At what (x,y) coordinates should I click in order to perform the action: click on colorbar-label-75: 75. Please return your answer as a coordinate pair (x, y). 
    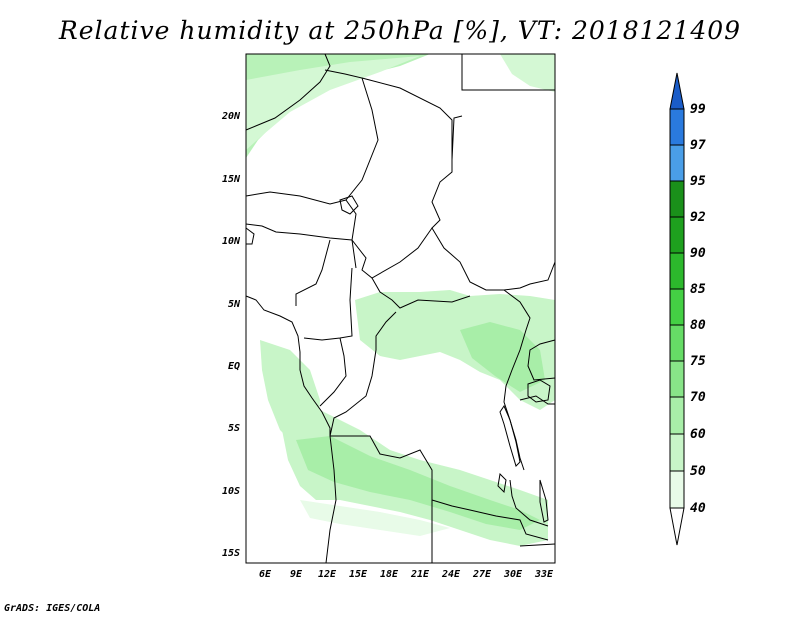
    Looking at the image, I should click on (698, 361).